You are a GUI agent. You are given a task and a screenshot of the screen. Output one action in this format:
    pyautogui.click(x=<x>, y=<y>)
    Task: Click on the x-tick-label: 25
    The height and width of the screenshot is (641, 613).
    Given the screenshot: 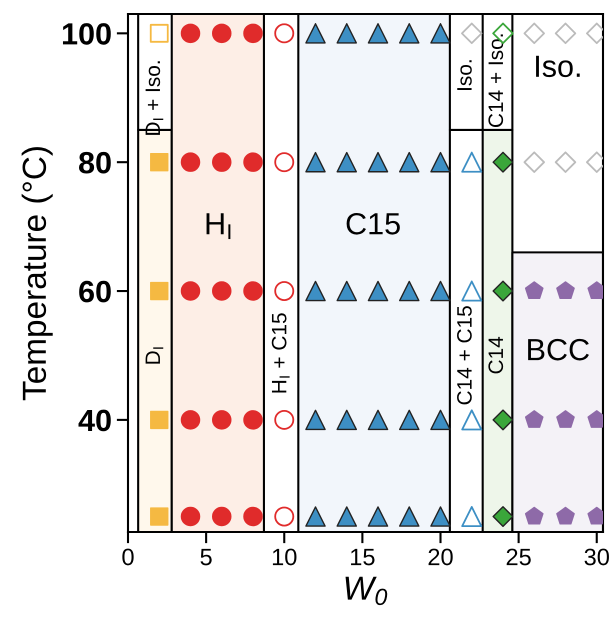 What is the action you would take?
    pyautogui.click(x=518, y=557)
    